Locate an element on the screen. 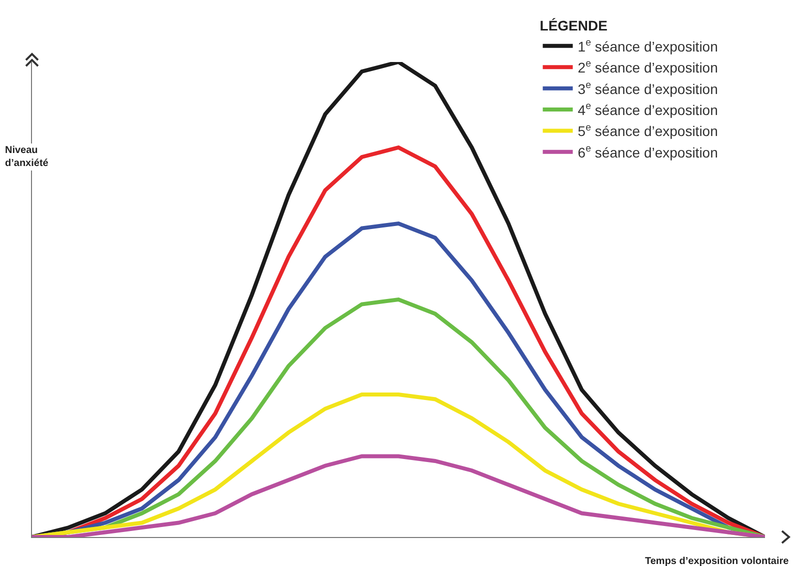  legend-label: 2$^{e}$ séance d’exposition is located at coordinates (648, 67).